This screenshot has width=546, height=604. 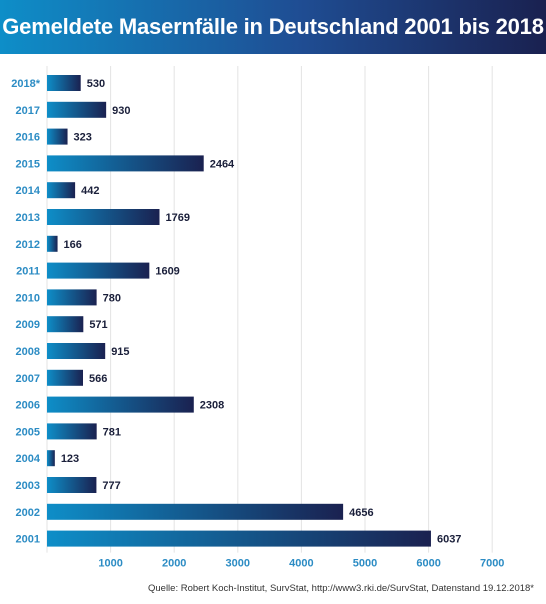 What do you see at coordinates (121, 111) in the screenshot?
I see `value-label: 930` at bounding box center [121, 111].